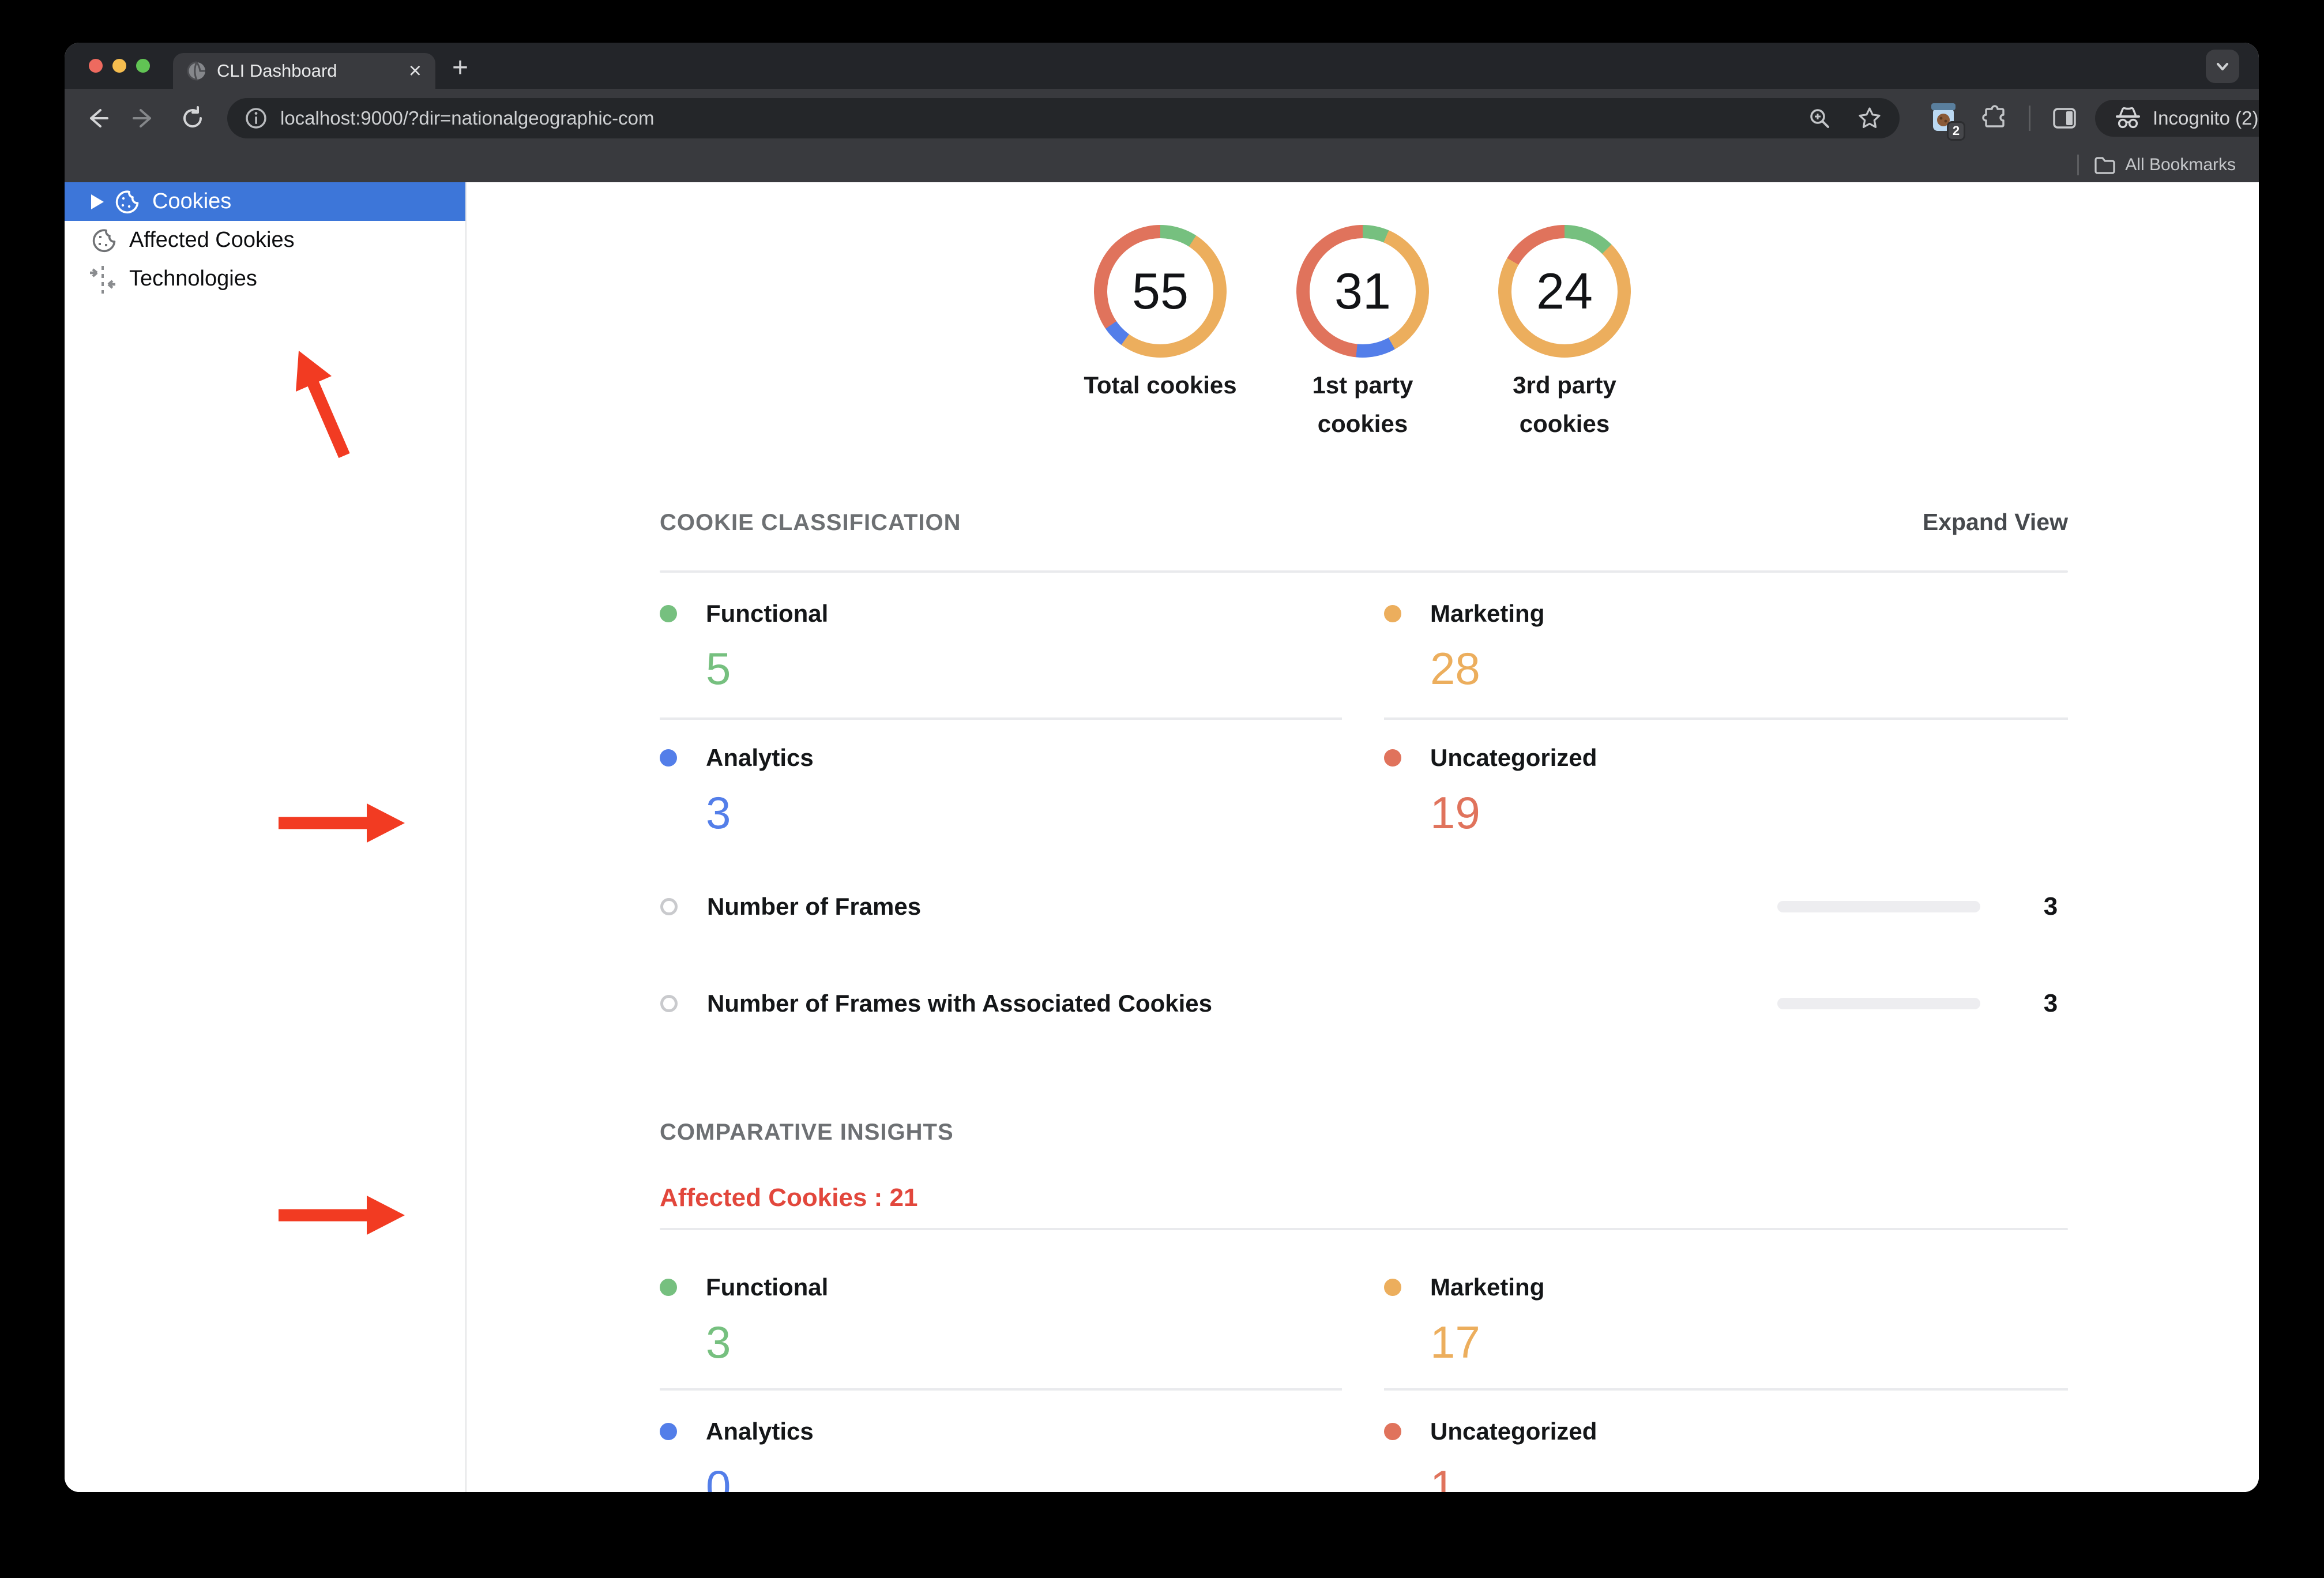 Image resolution: width=2324 pixels, height=1578 pixels. I want to click on category-value: 1, so click(1443, 1476).